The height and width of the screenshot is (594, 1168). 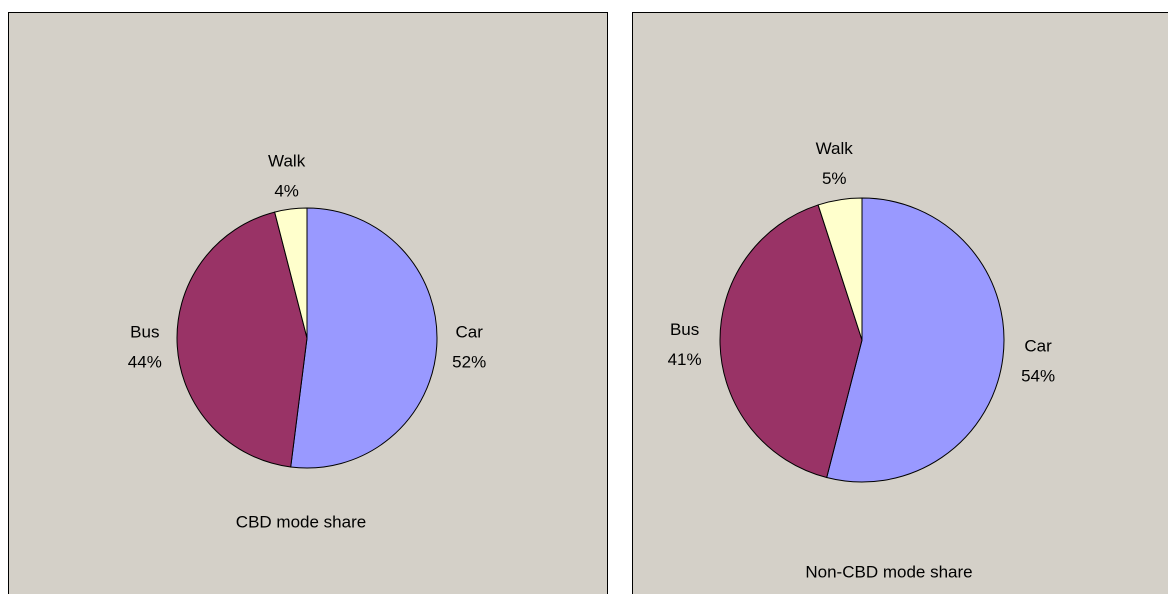 What do you see at coordinates (888, 571) in the screenshot?
I see `chart-title: Non-CBD mode share` at bounding box center [888, 571].